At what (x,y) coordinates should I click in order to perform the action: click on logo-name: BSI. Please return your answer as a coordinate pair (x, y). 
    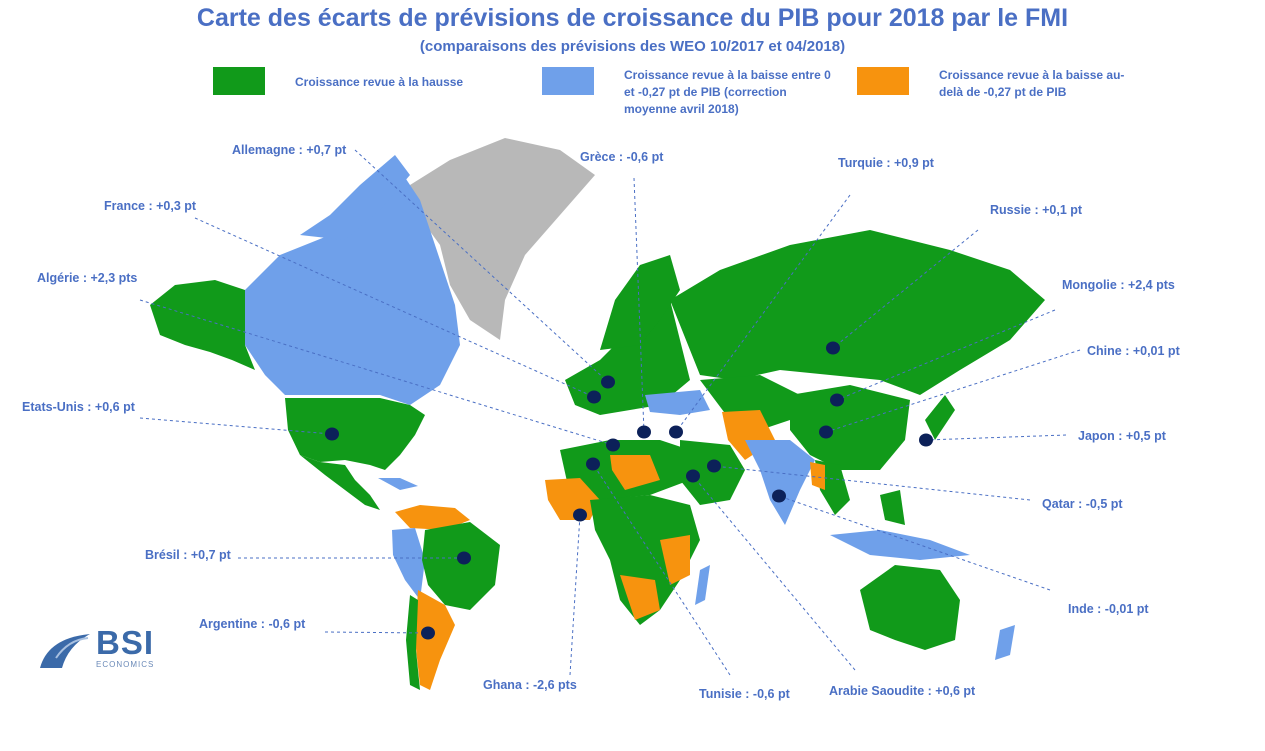
    Looking at the image, I should click on (125, 642).